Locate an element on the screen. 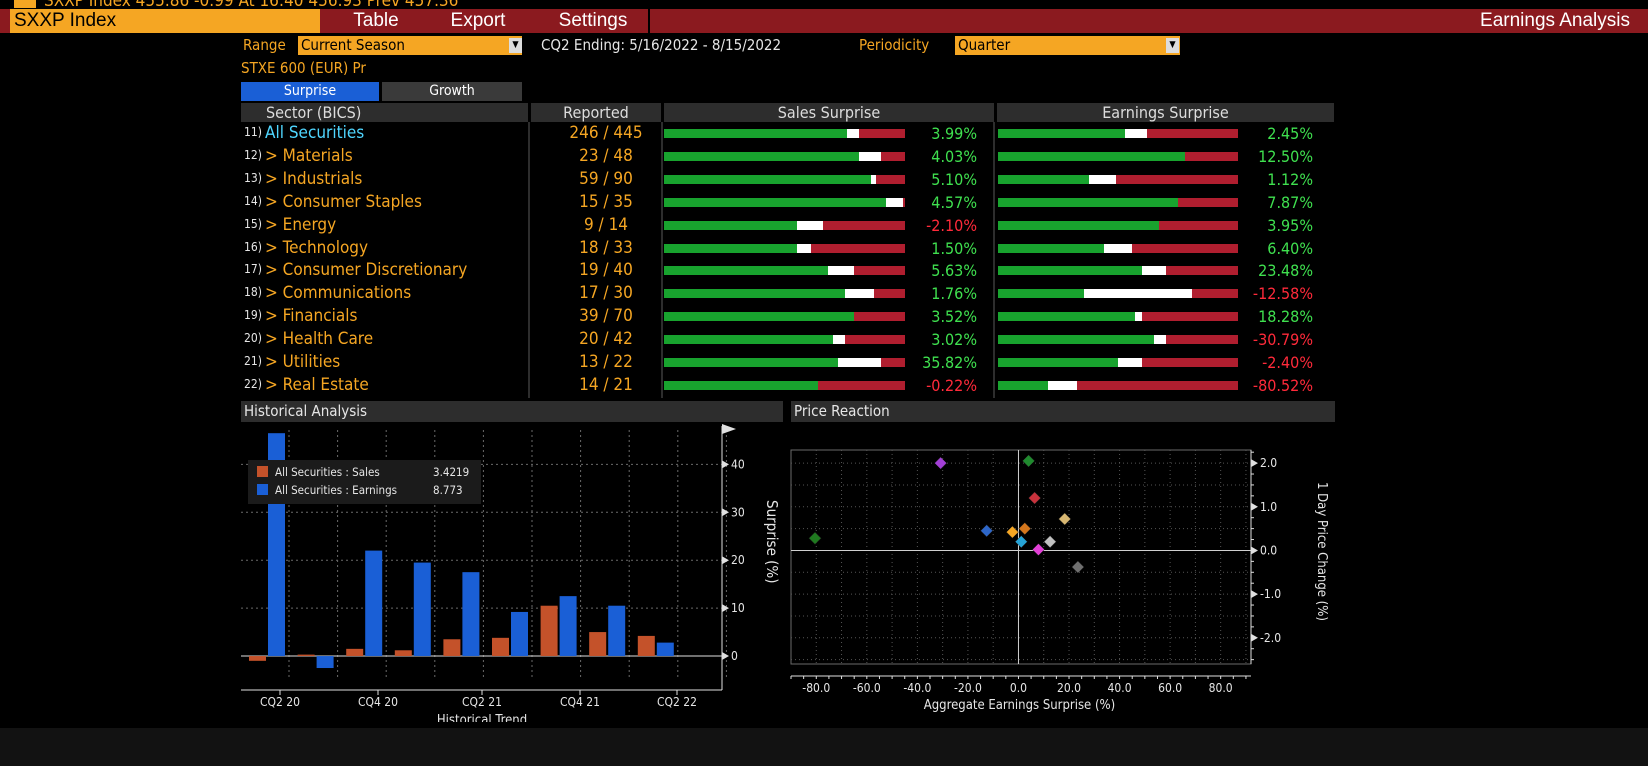 The width and height of the screenshot is (1648, 766). y-tick-label: 40 is located at coordinates (738, 464).